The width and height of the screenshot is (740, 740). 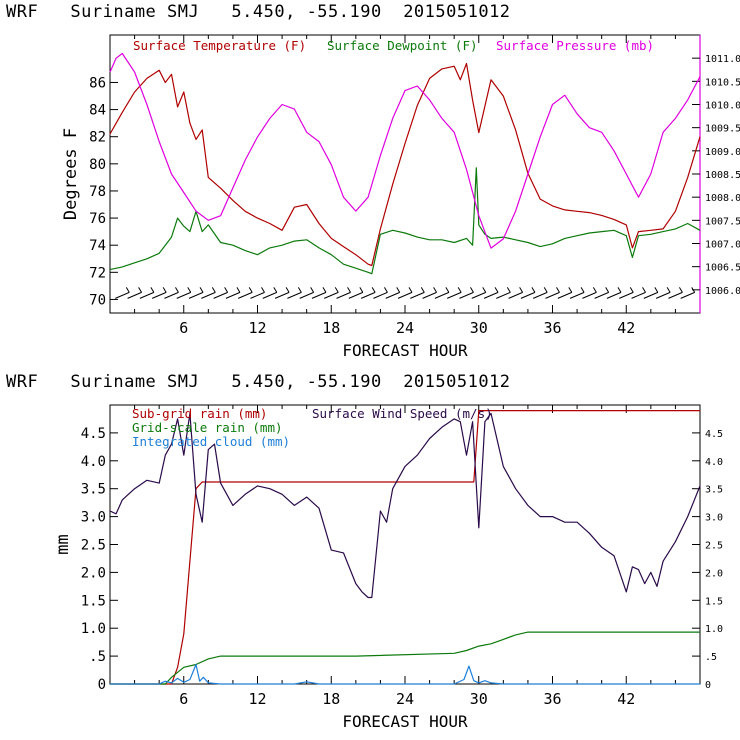 What do you see at coordinates (405, 221) in the screenshot?
I see `series-line-surface-dewpoint-f-` at bounding box center [405, 221].